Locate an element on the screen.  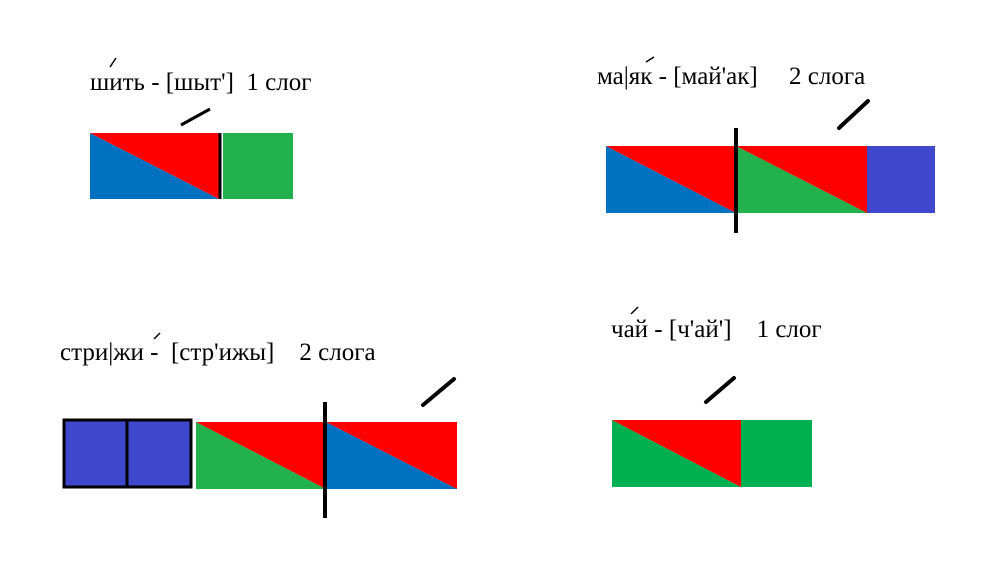
scheme-strizhi is located at coordinates (259, 460).